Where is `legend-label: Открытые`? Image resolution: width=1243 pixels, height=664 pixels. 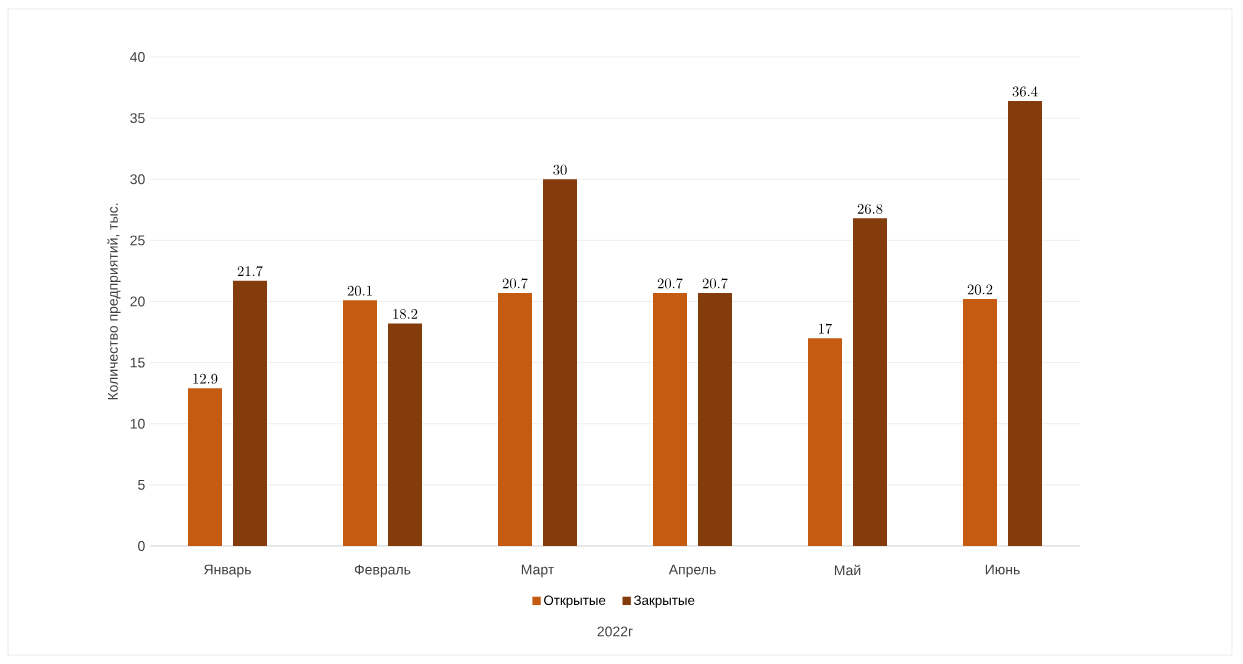 legend-label: Открытые is located at coordinates (575, 601).